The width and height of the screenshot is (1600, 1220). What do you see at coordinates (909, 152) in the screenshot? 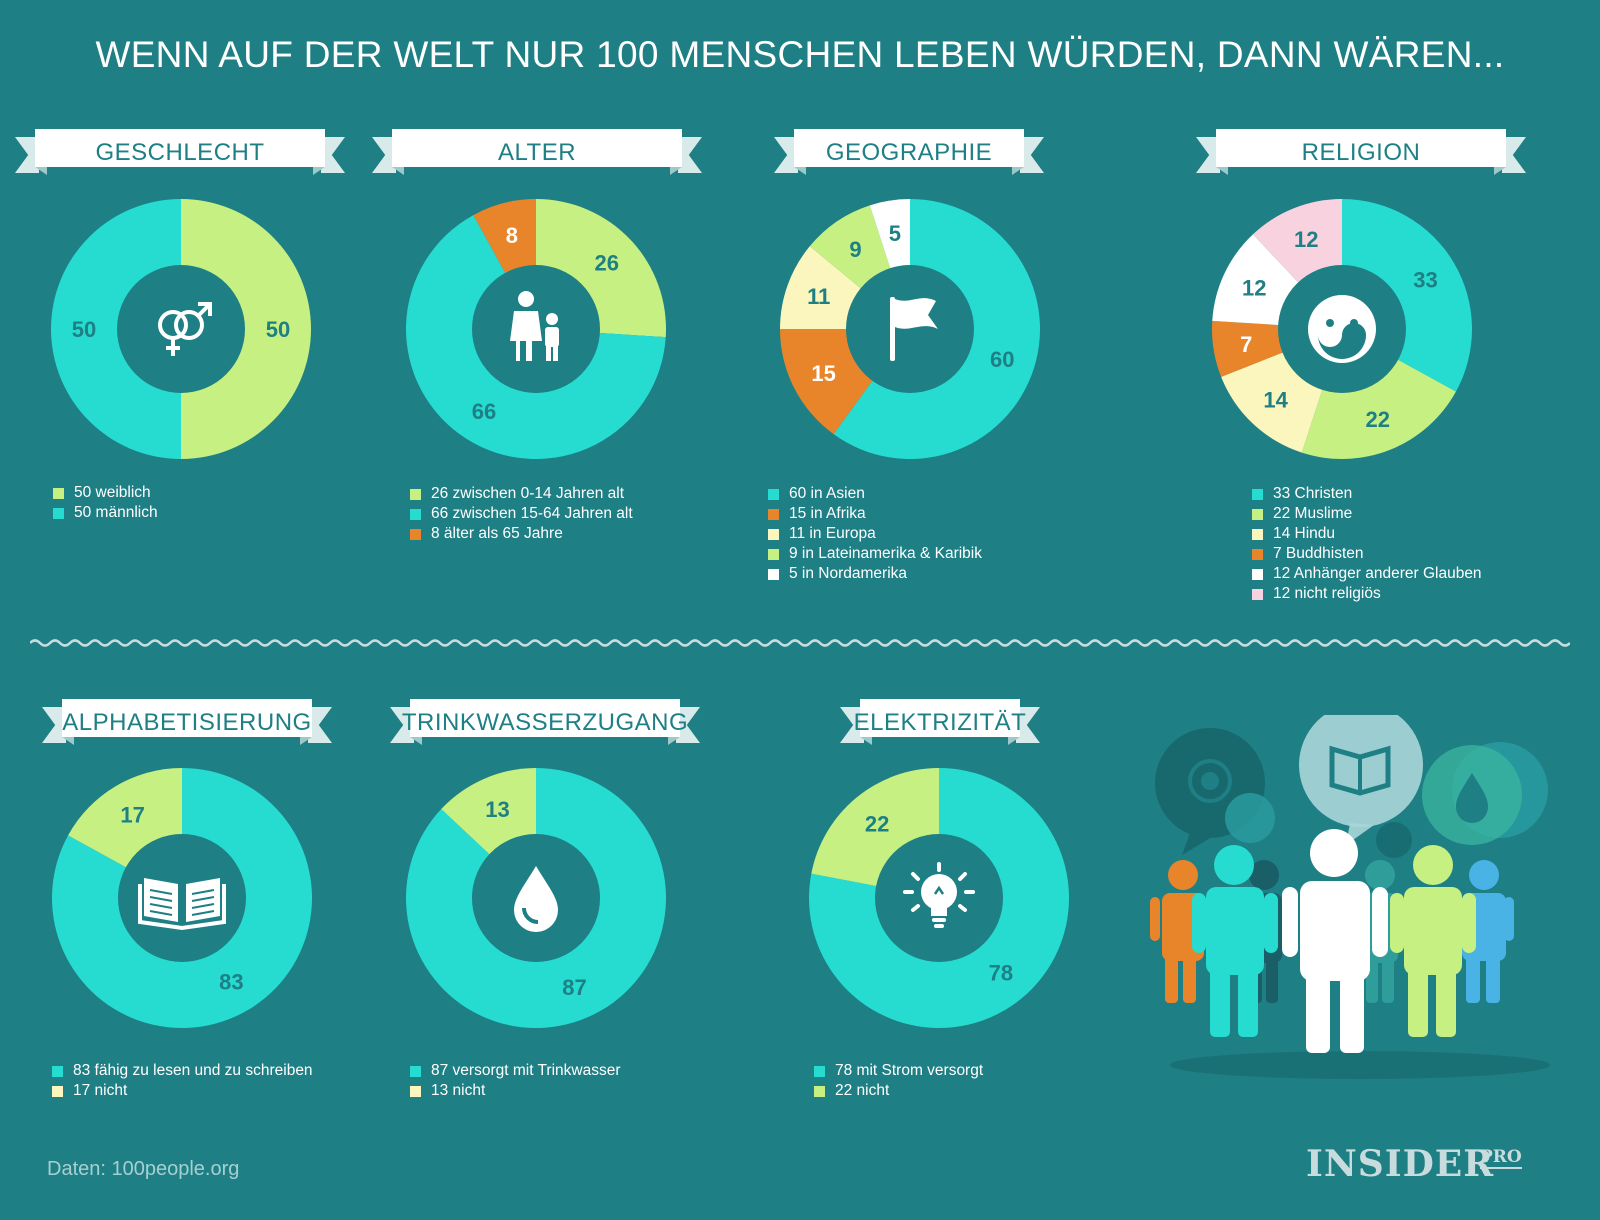
I see `section-title: GEOGRAPHIE` at bounding box center [909, 152].